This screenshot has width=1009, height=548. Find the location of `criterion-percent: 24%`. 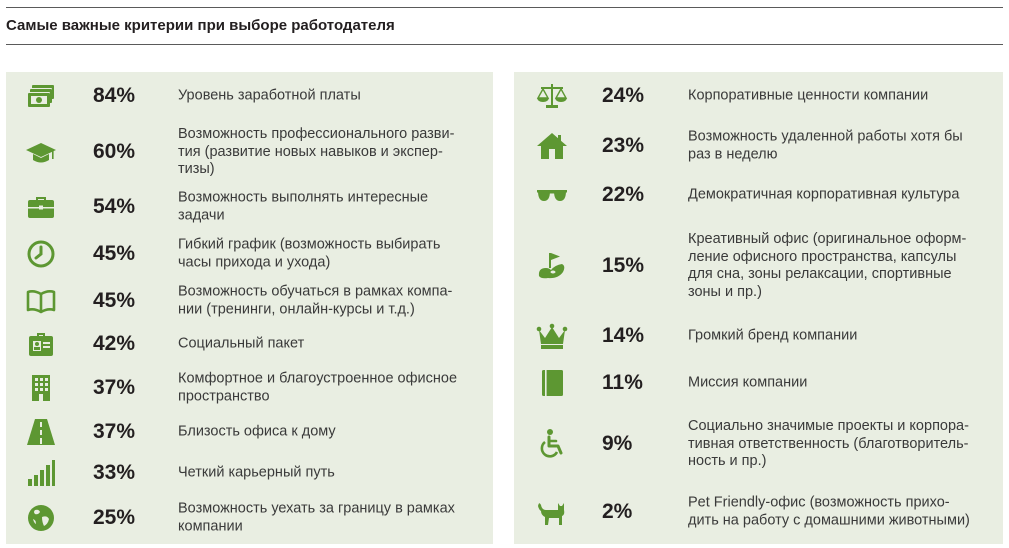

criterion-percent: 24% is located at coordinates (623, 95).